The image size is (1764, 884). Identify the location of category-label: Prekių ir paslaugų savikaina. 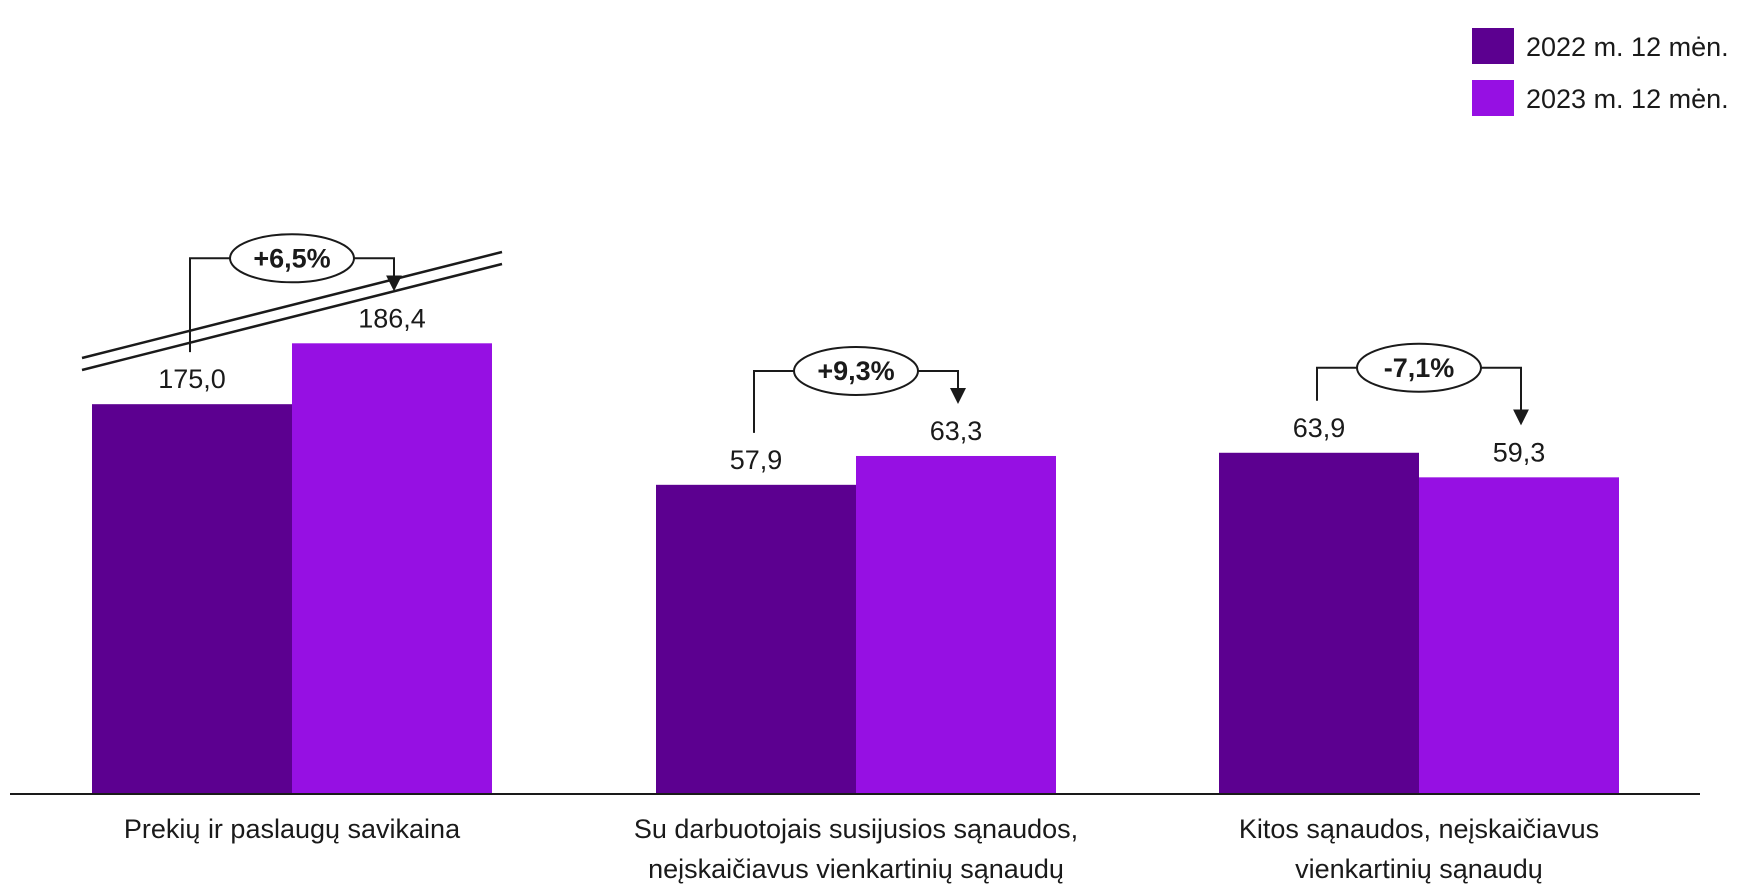
(292, 829).